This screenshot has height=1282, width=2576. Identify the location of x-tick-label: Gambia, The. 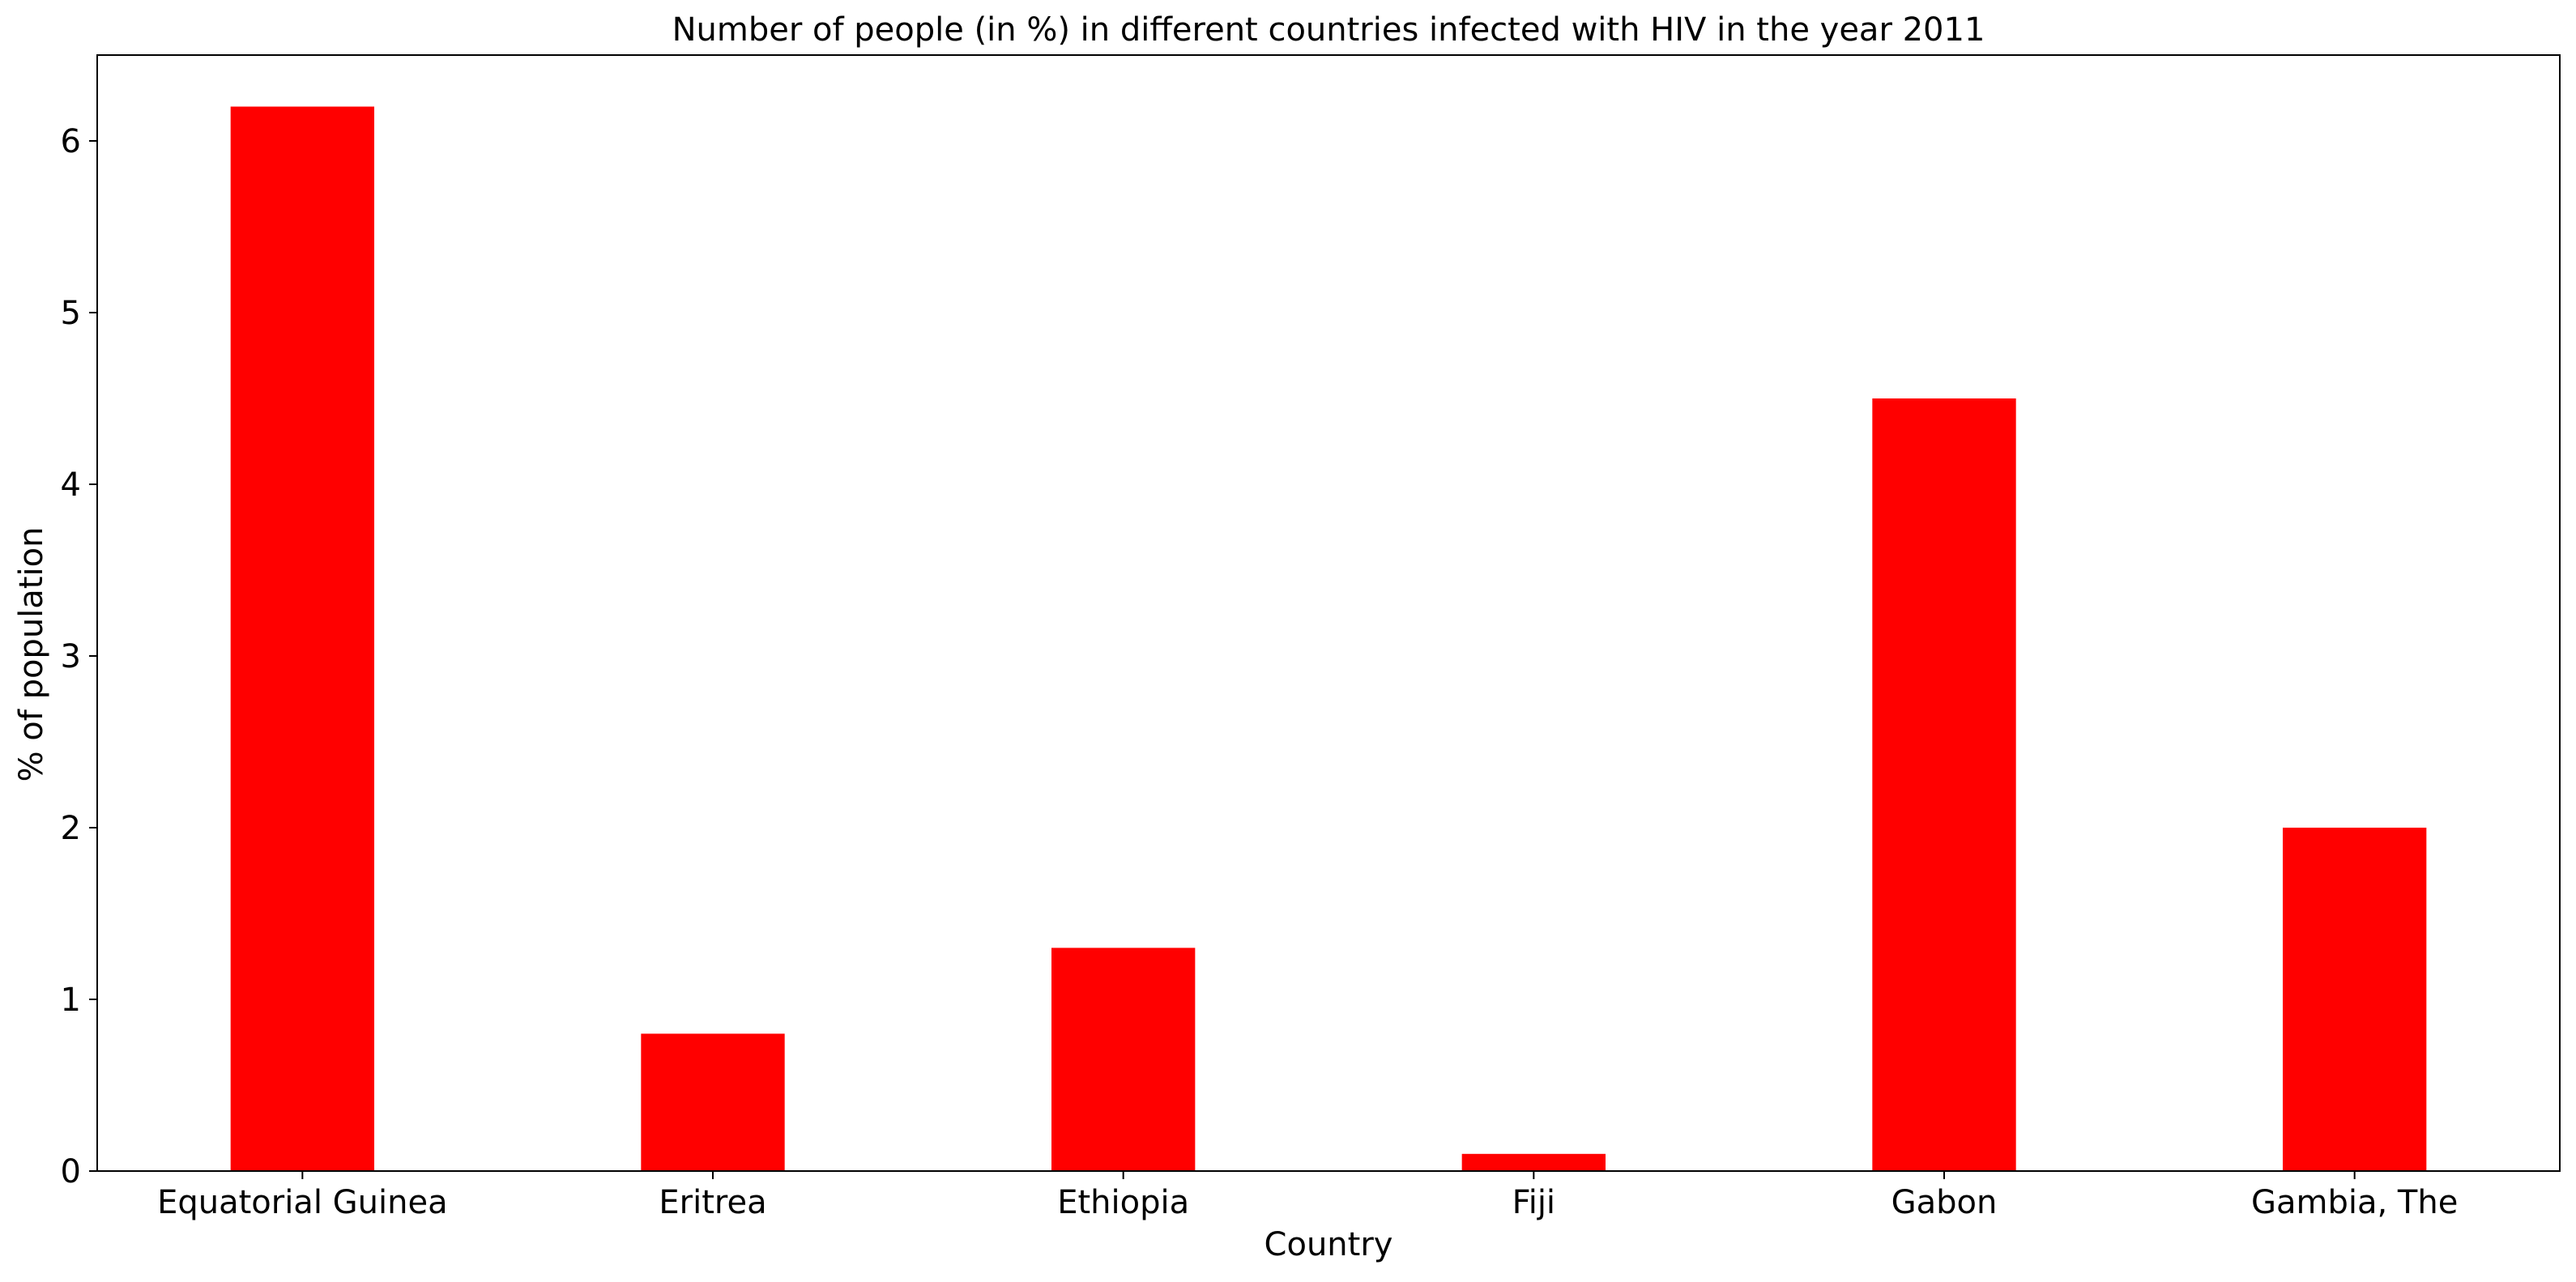
(2355, 1202).